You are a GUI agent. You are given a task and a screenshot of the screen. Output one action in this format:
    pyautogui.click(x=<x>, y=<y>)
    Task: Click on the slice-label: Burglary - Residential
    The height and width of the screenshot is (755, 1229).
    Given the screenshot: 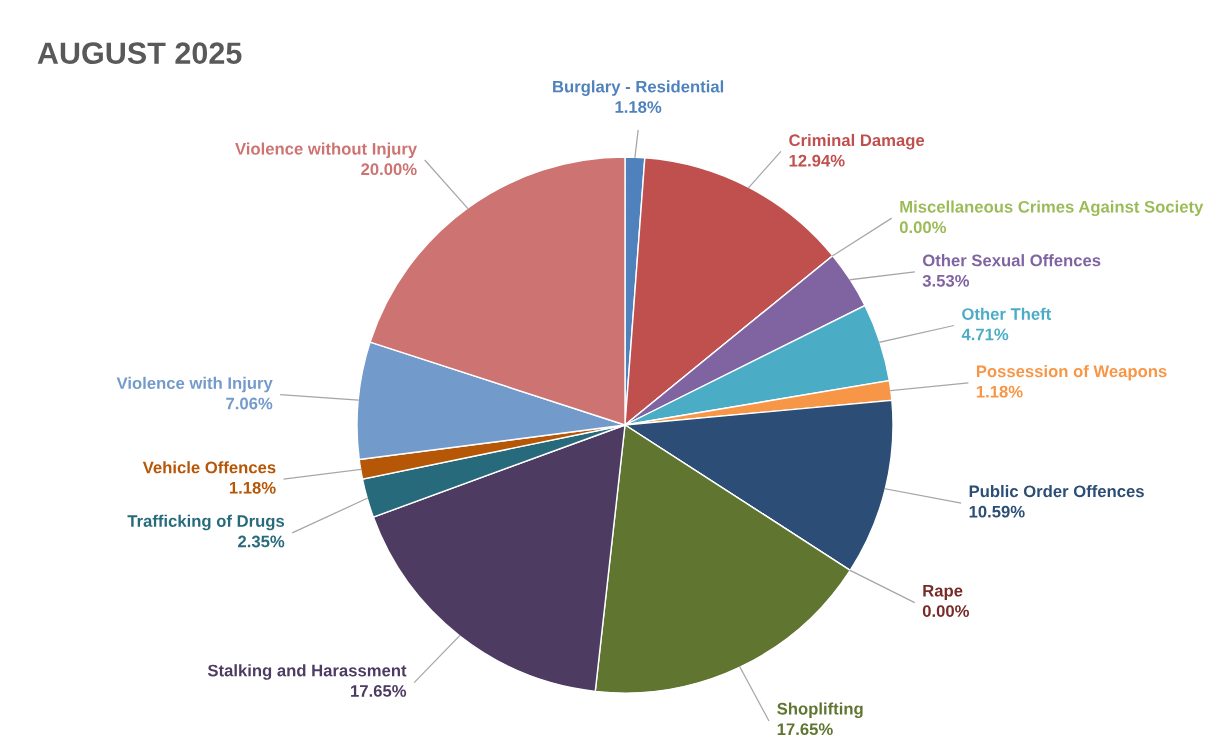 What is the action you would take?
    pyautogui.click(x=638, y=88)
    